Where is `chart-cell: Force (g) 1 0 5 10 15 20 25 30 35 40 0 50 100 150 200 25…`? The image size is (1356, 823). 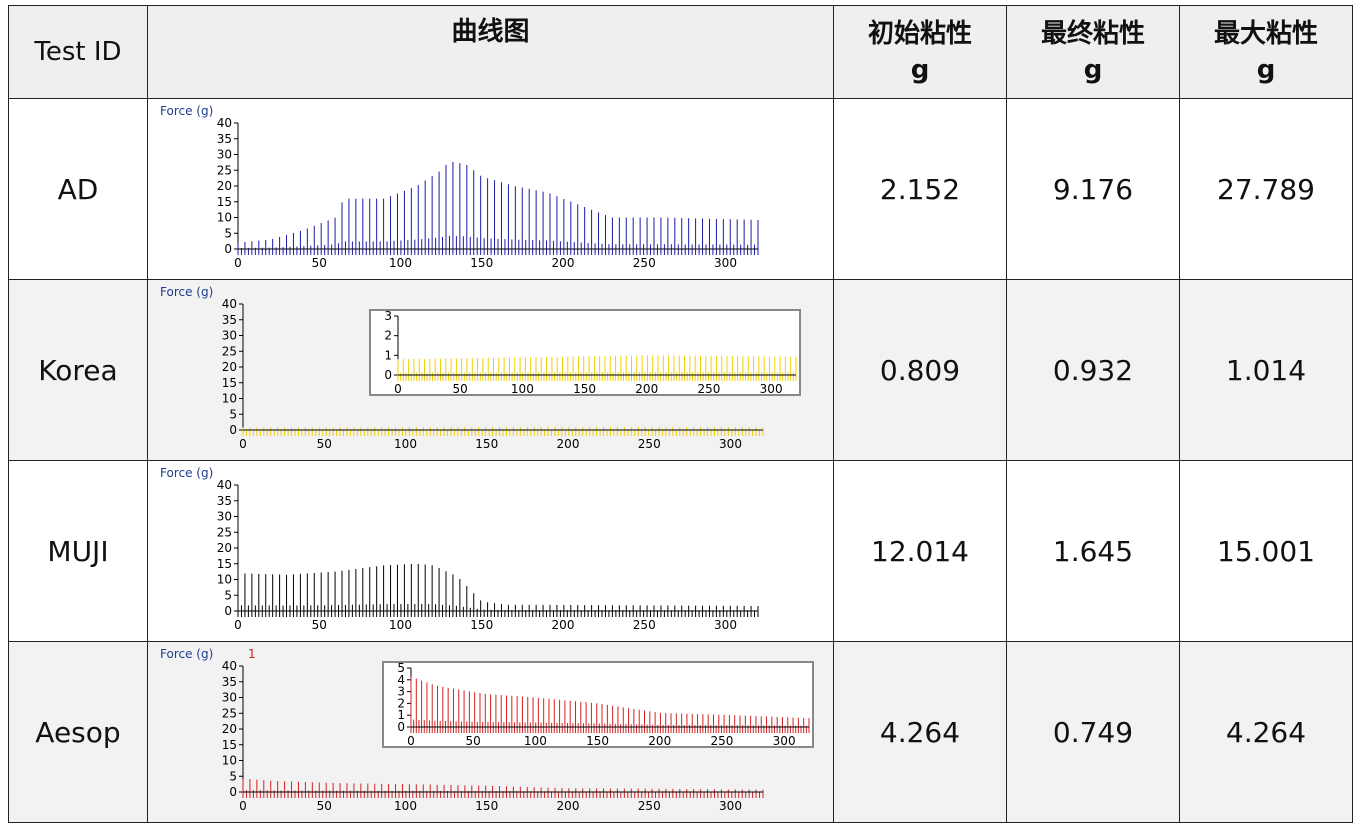 chart-cell: Force (g) 1 0 5 10 15 20 25 30 35 40 0 50 100 150 200 25… is located at coordinates (490, 732).